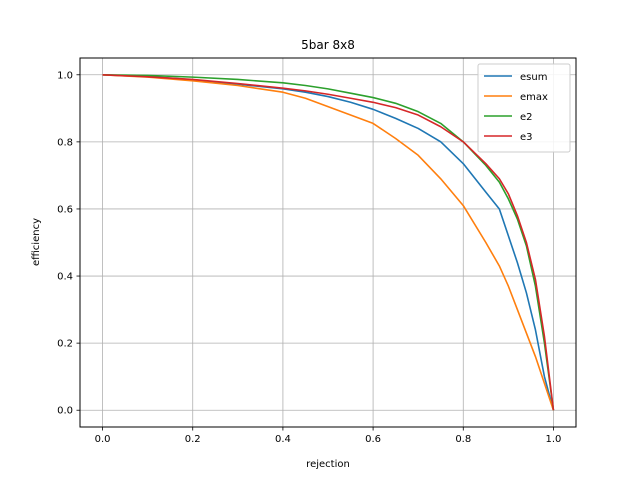 This screenshot has width=640, height=480. I want to click on y-tick-label: 0.8, so click(65, 142).